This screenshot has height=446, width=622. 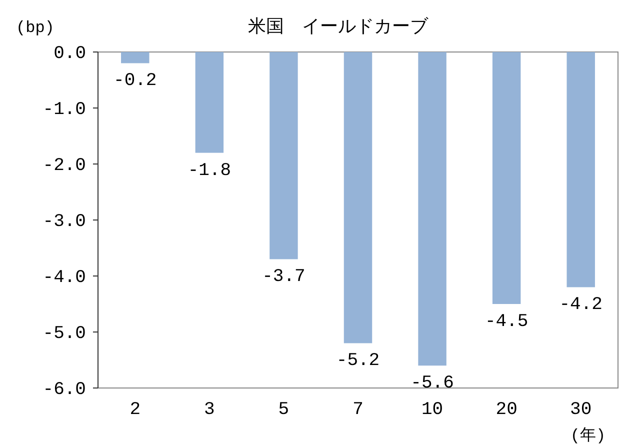 What do you see at coordinates (358, 361) in the screenshot?
I see `data-label: -5.2` at bounding box center [358, 361].